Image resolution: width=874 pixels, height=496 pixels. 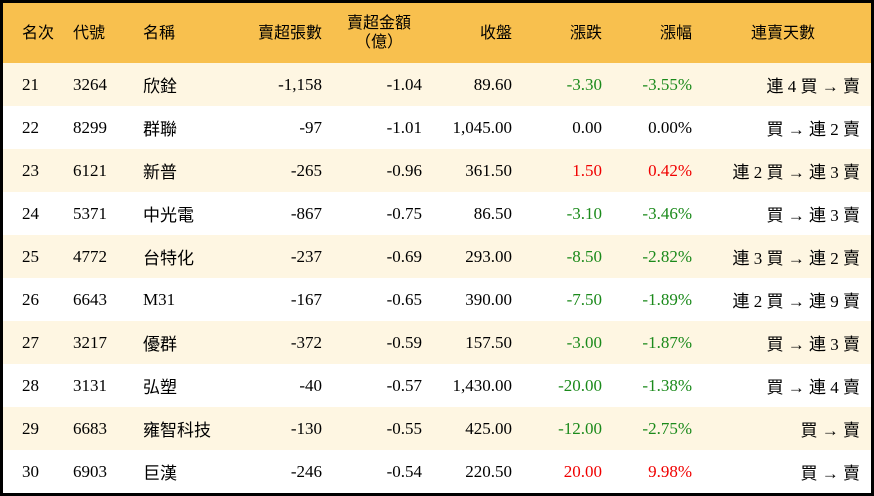 What do you see at coordinates (30, 471) in the screenshot?
I see `rank-cell: 30` at bounding box center [30, 471].